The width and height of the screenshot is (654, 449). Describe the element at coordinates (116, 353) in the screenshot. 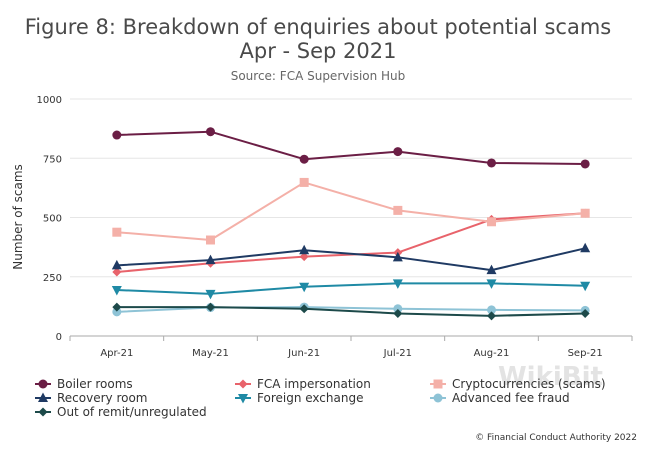

I see `x-tick-label: Apr-21` at that location.